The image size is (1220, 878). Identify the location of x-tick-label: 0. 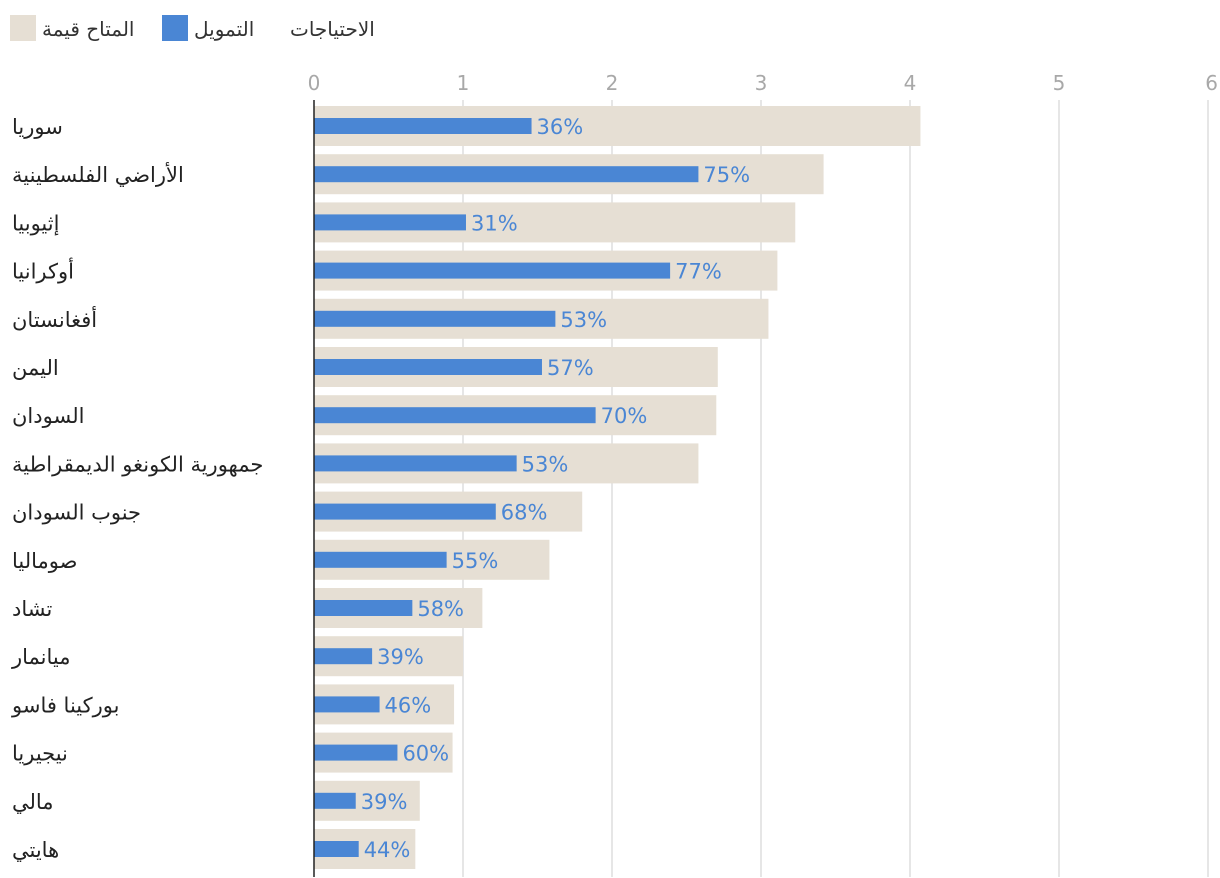
(314, 83).